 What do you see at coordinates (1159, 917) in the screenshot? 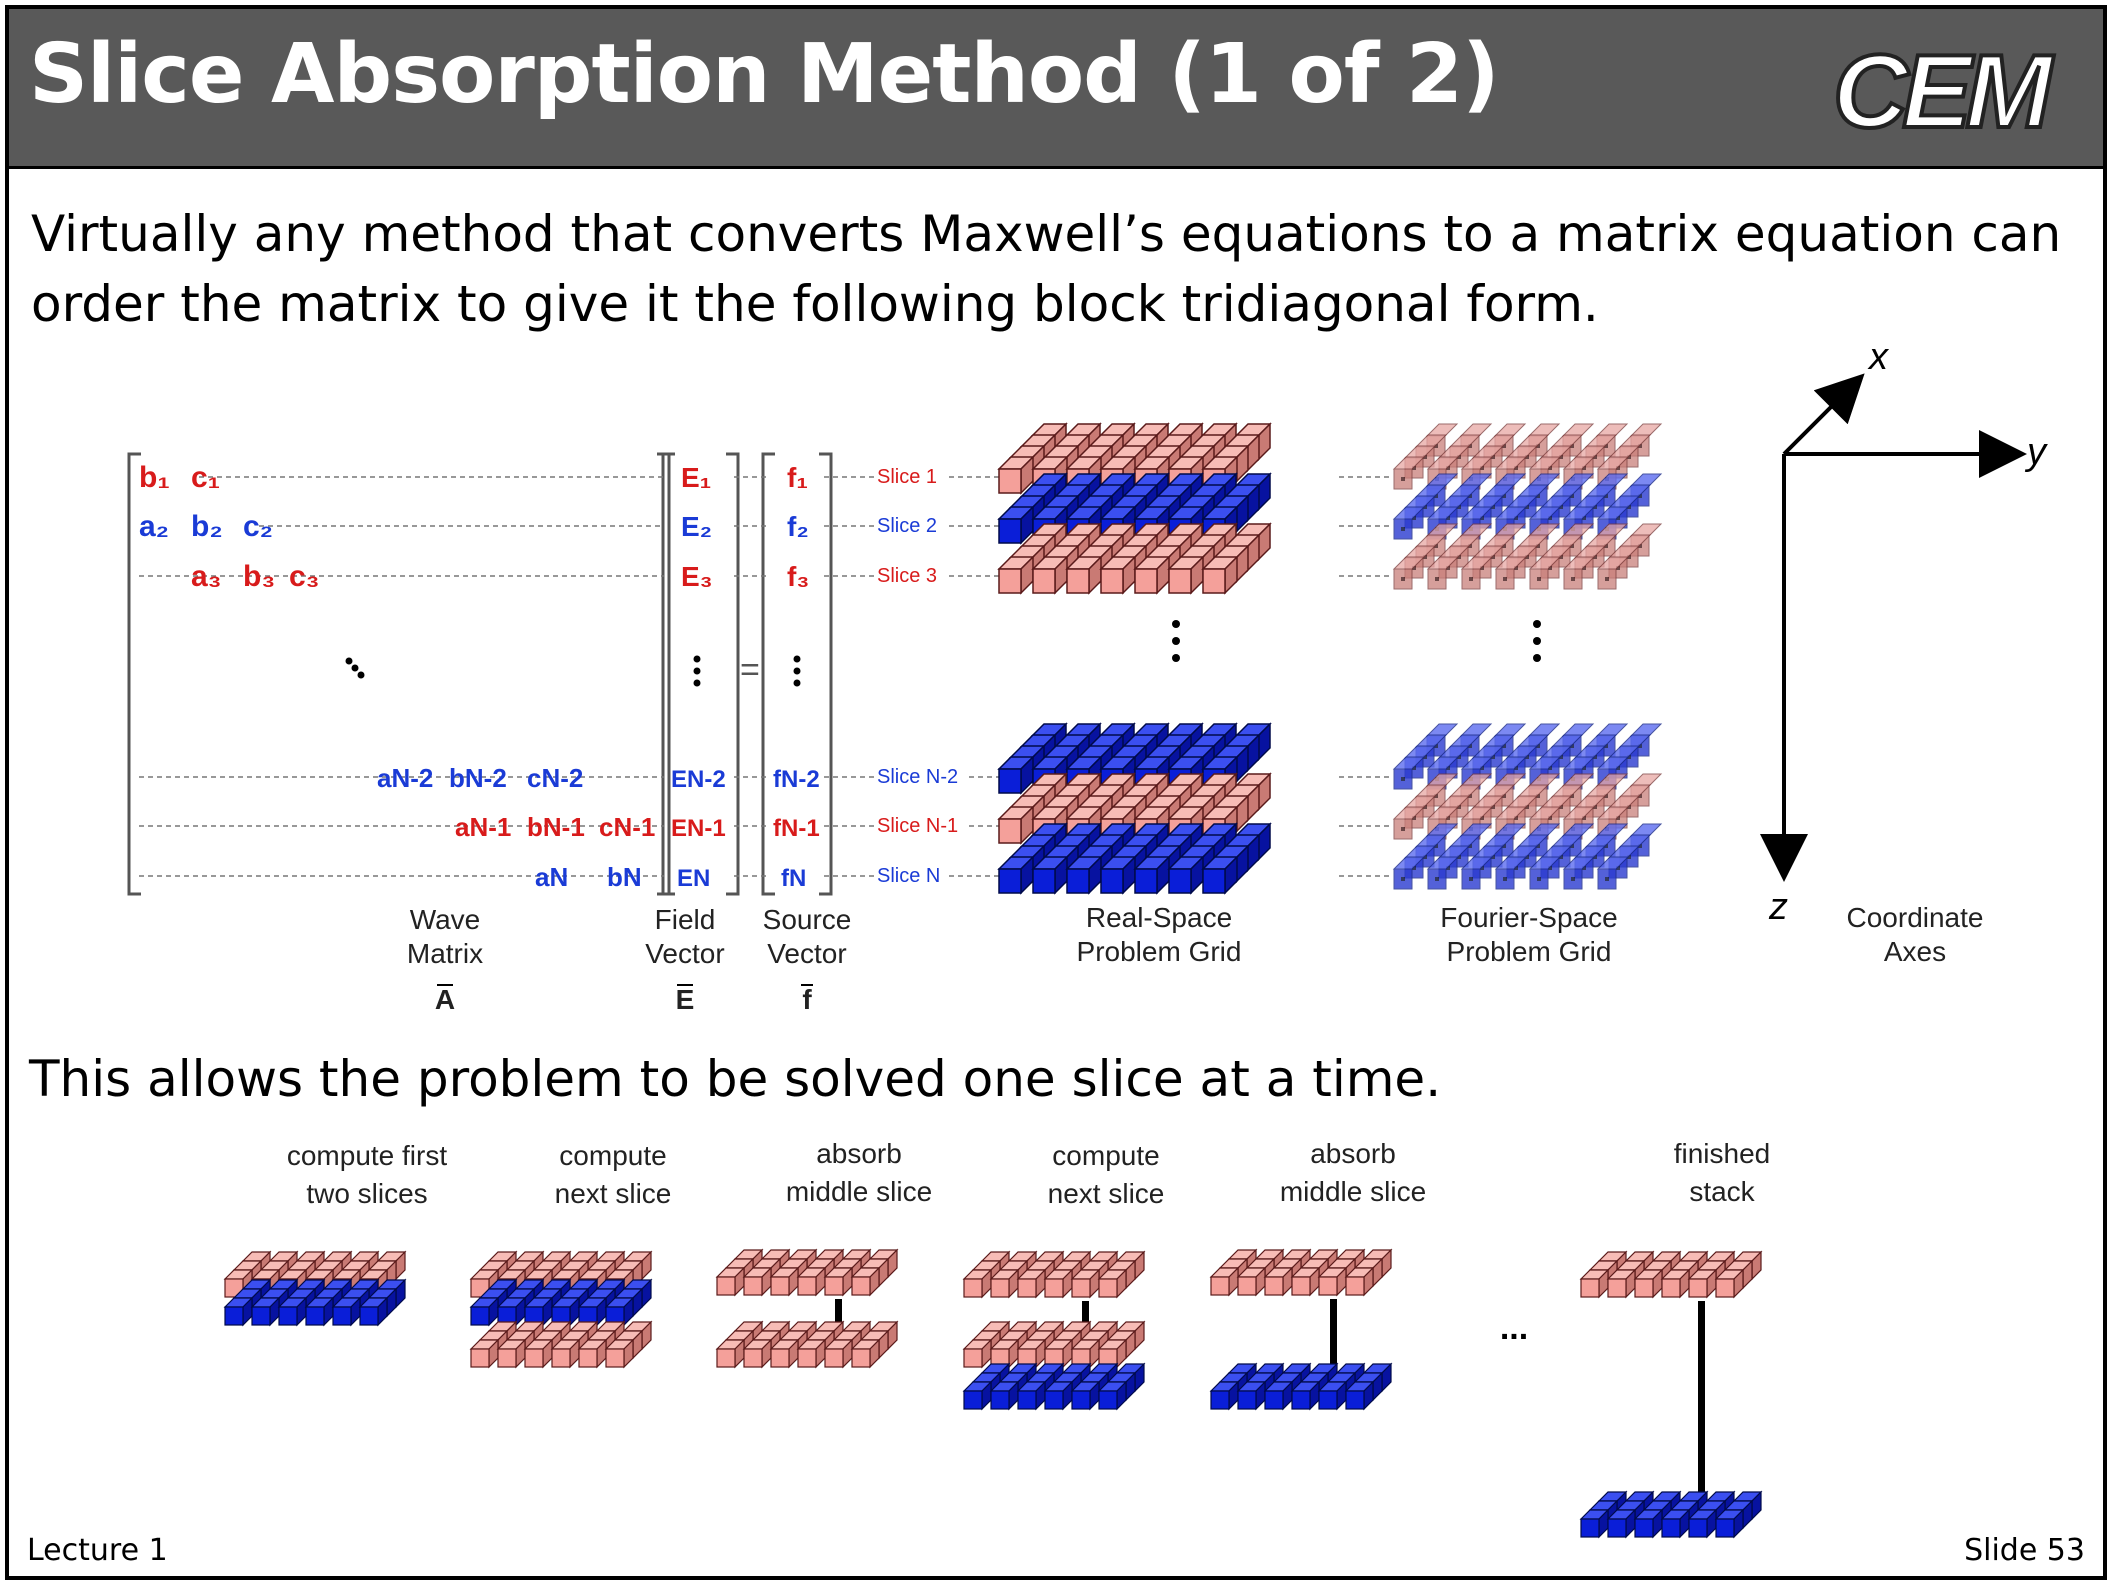
I see `caption-real: Real-Space` at bounding box center [1159, 917].